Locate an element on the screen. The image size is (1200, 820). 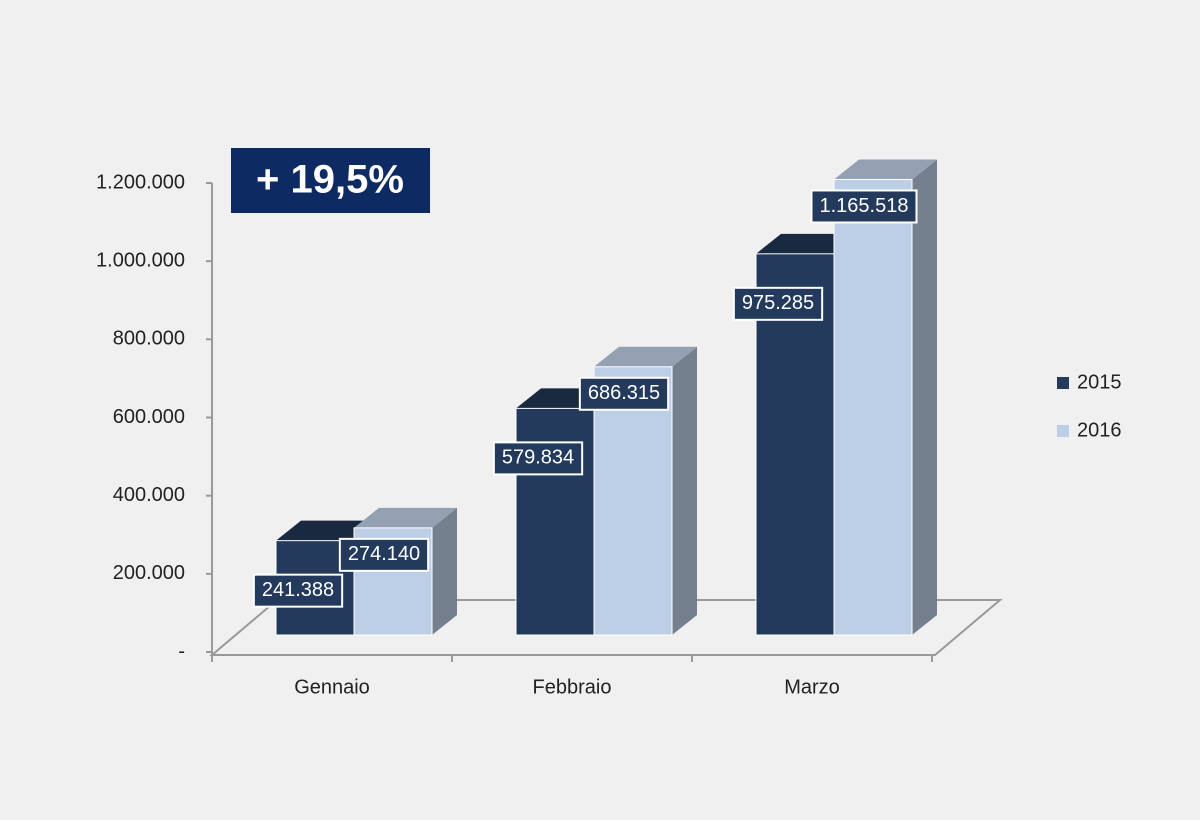
floor is located at coordinates (606, 627).